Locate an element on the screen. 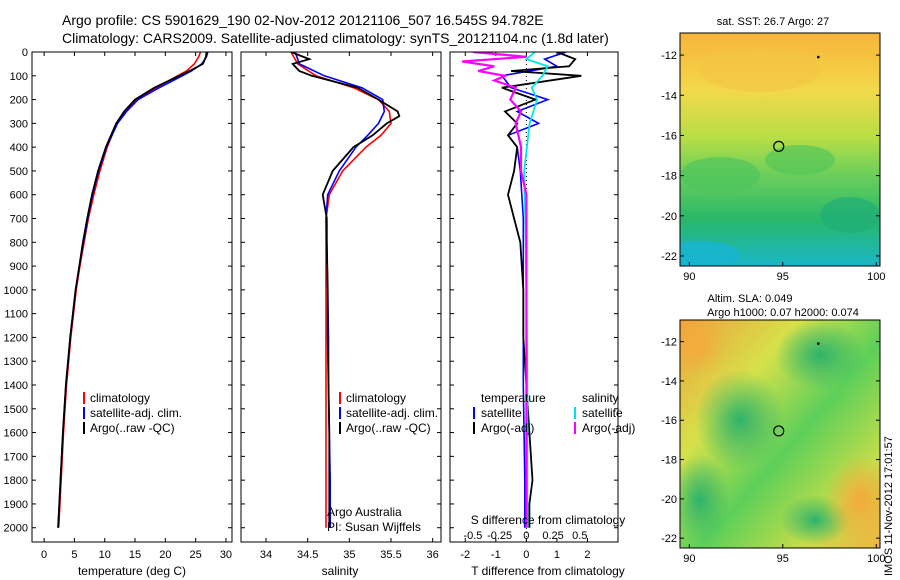 The width and height of the screenshot is (900, 580). x-tick-label: 5 is located at coordinates (74, 555).